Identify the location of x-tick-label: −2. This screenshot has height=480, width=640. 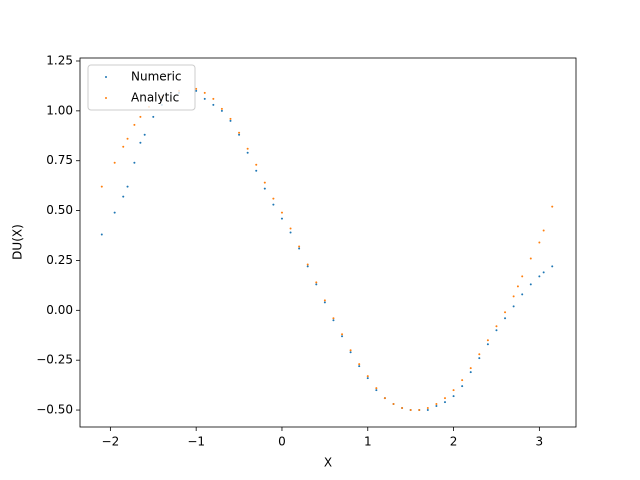
(111, 442).